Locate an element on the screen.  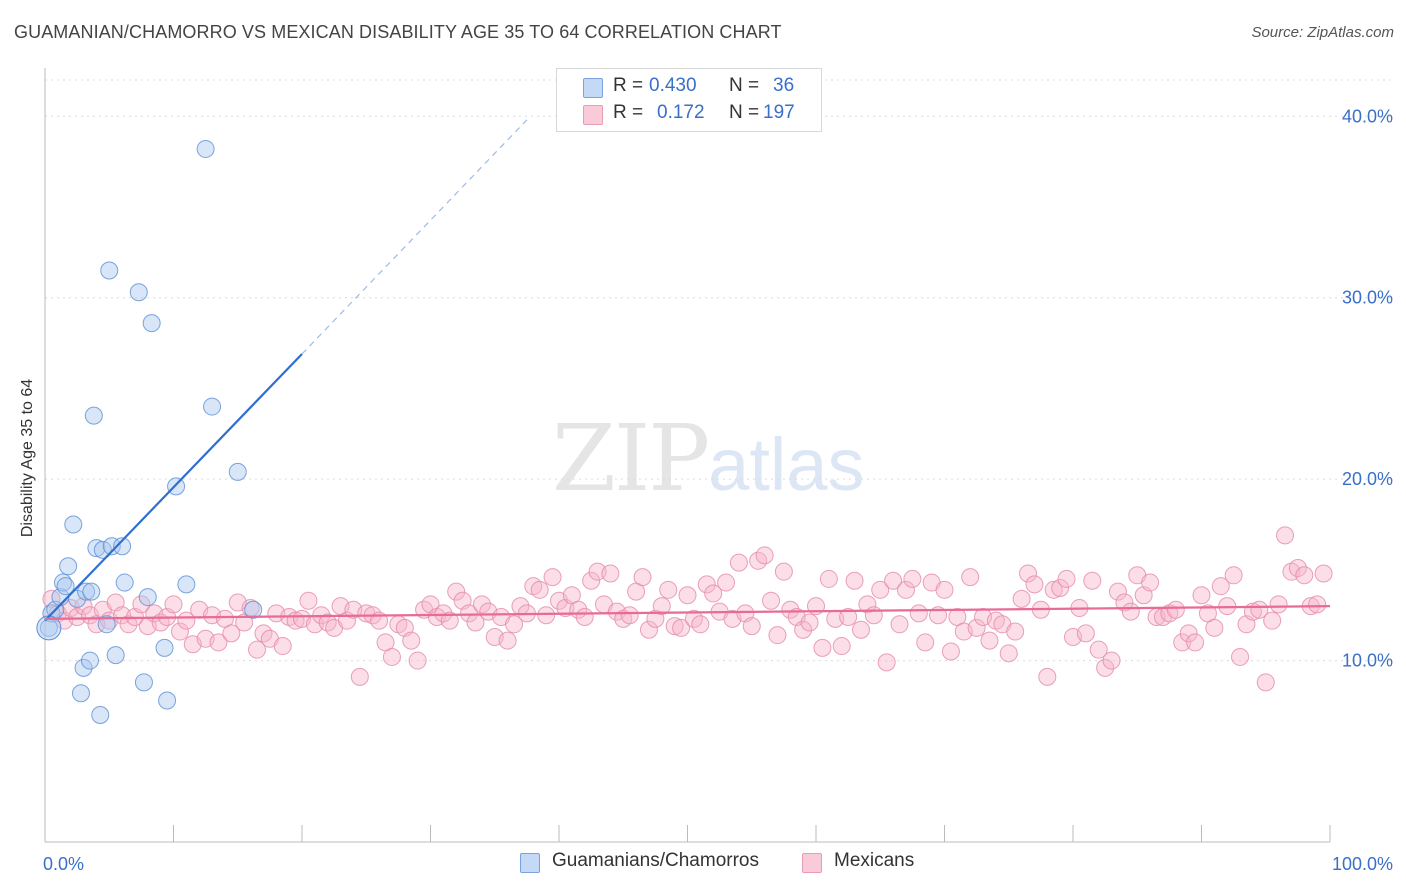
y-tick-label: 40.0% is located at coordinates (1367, 116).